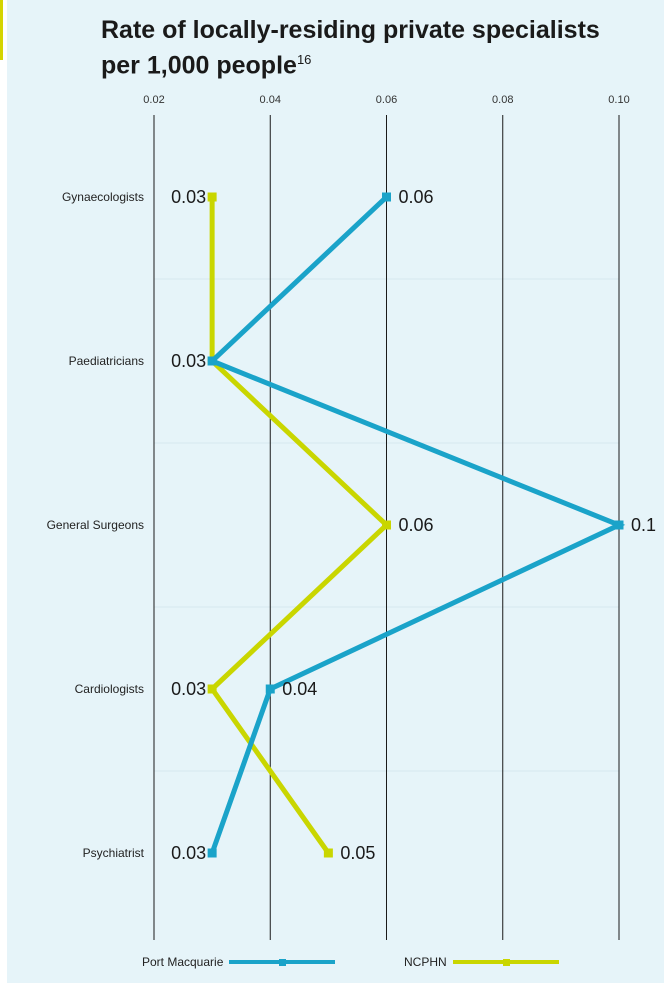 Image resolution: width=664 pixels, height=983 pixels. Describe the element at coordinates (1, 30) in the screenshot. I see `left-accent-bar` at that location.